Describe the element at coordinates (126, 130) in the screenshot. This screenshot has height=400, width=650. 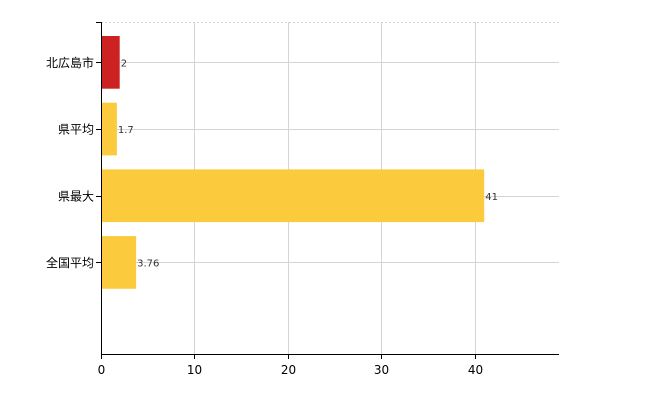
I see `data-label-2: 1.7` at that location.